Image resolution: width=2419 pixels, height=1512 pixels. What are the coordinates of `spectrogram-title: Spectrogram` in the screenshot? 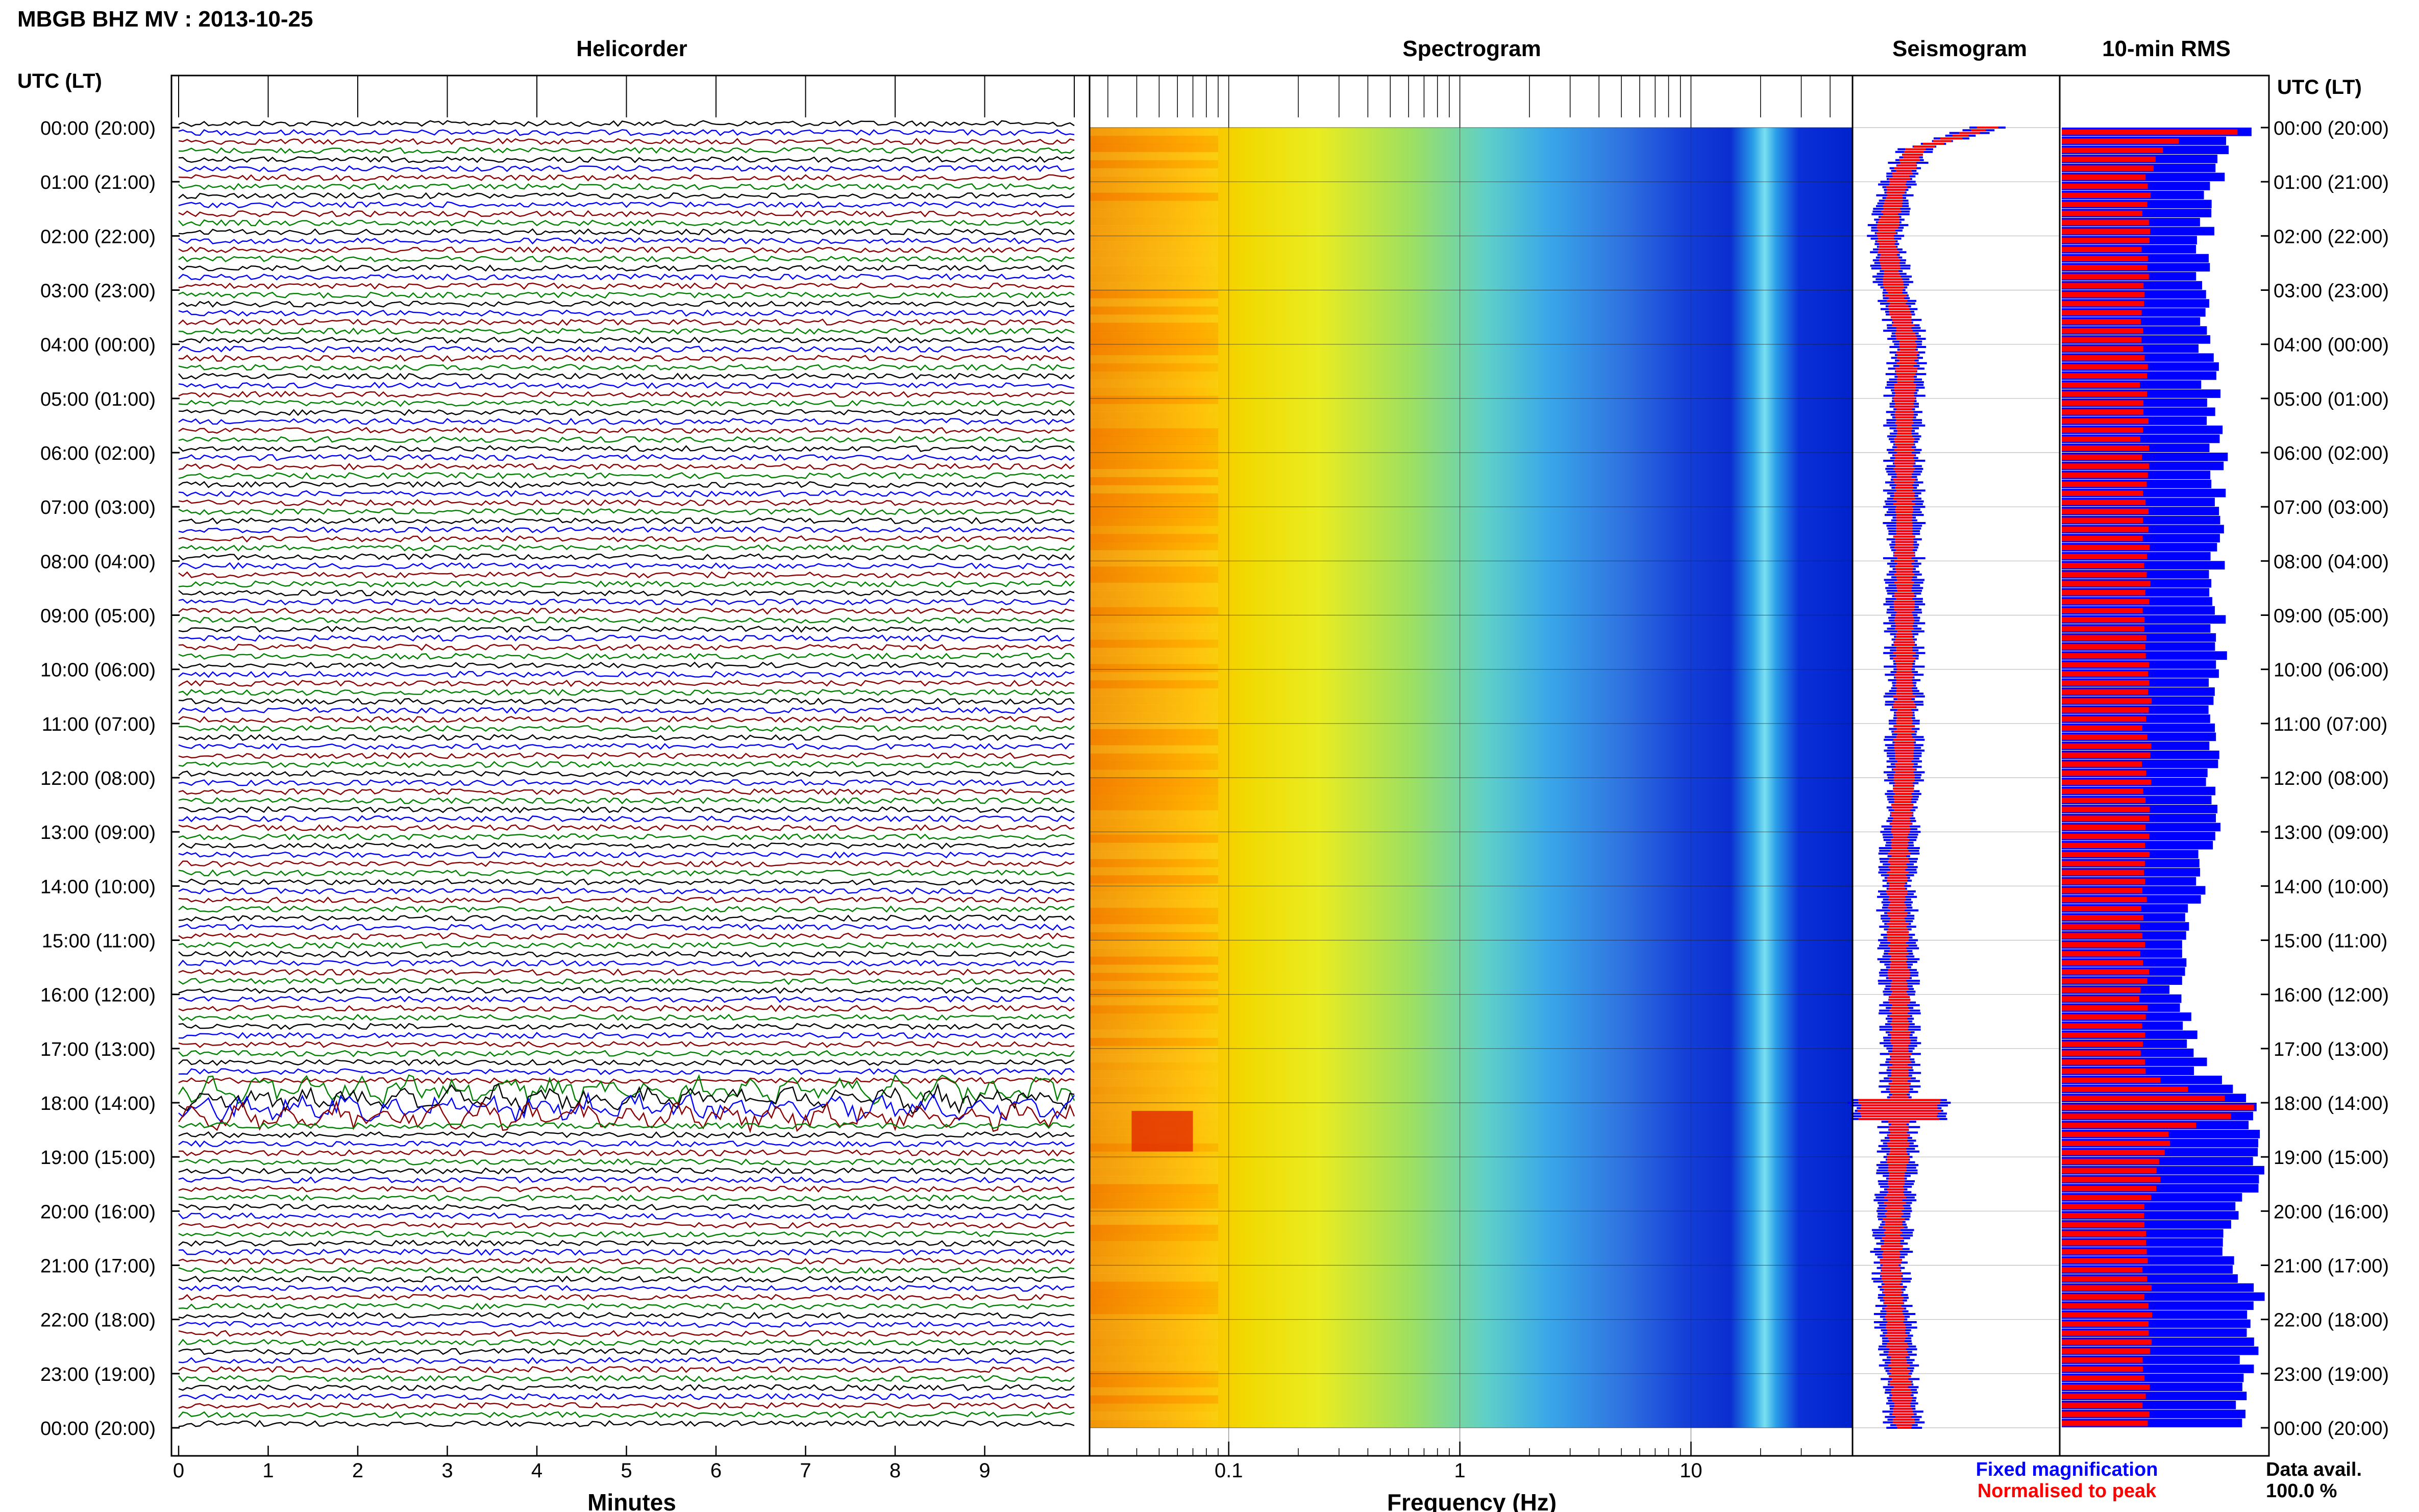 It's located at (1471, 48).